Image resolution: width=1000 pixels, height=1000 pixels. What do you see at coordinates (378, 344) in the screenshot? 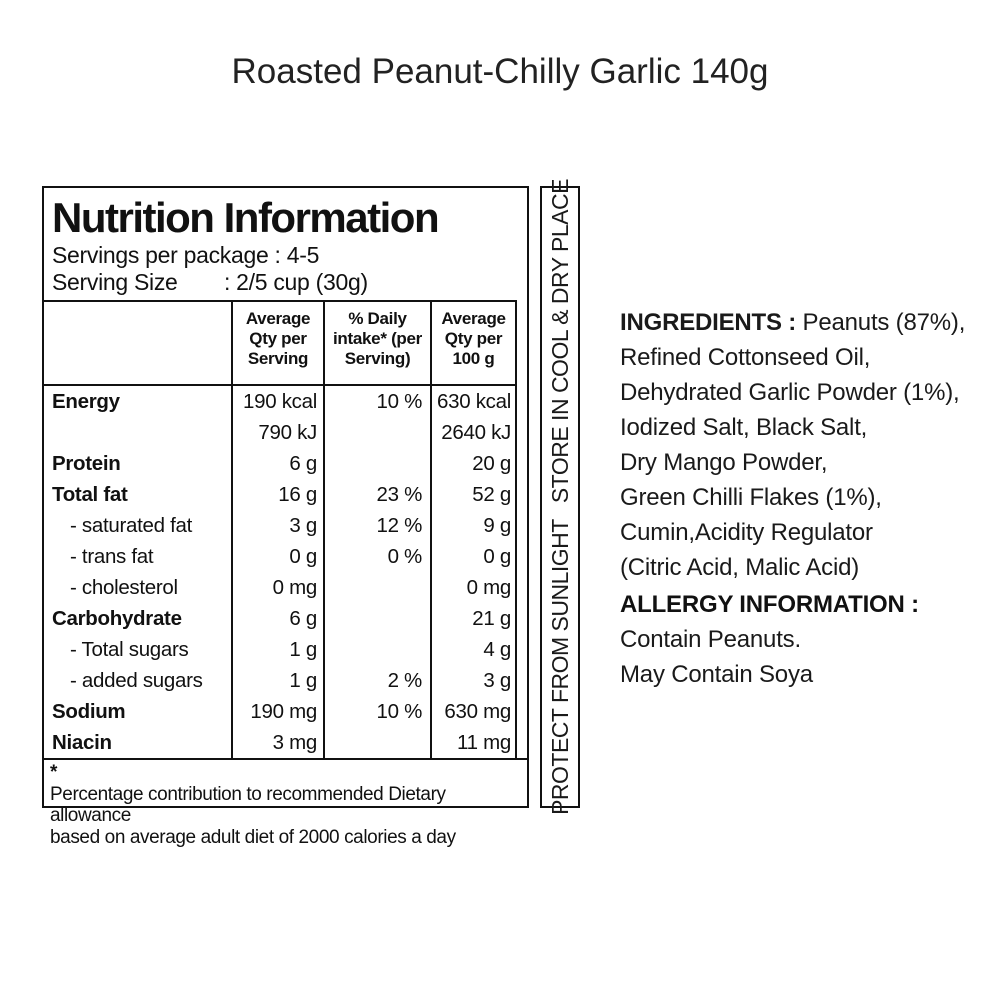
I see `column-header-daily-intake: % Daily intake* (per Serving)` at bounding box center [378, 344].